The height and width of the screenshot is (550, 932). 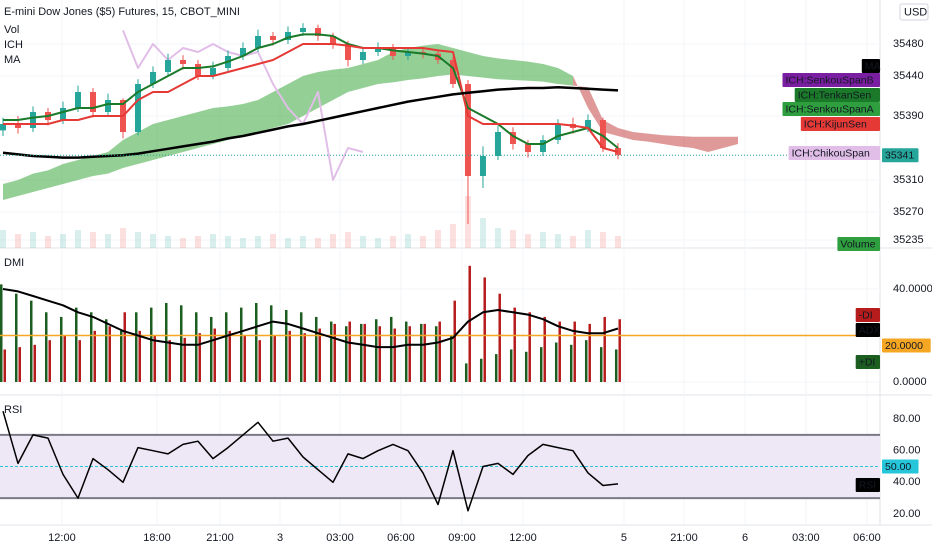 What do you see at coordinates (900, 466) in the screenshot?
I see `midline-label-box` at bounding box center [900, 466].